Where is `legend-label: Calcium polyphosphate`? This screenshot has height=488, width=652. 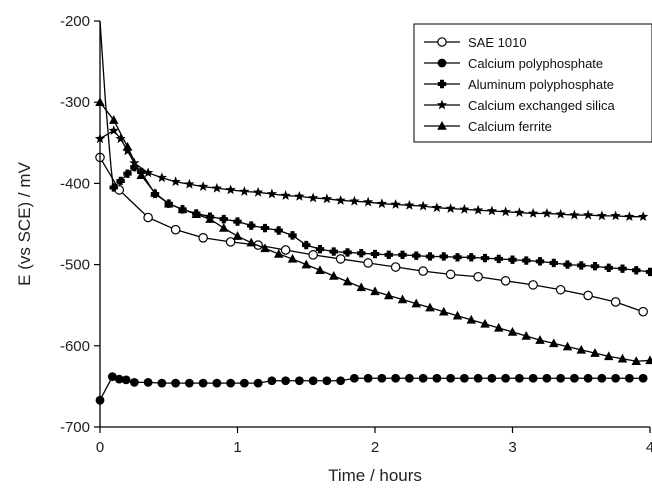
legend-label: Calcium polyphosphate is located at coordinates (535, 63).